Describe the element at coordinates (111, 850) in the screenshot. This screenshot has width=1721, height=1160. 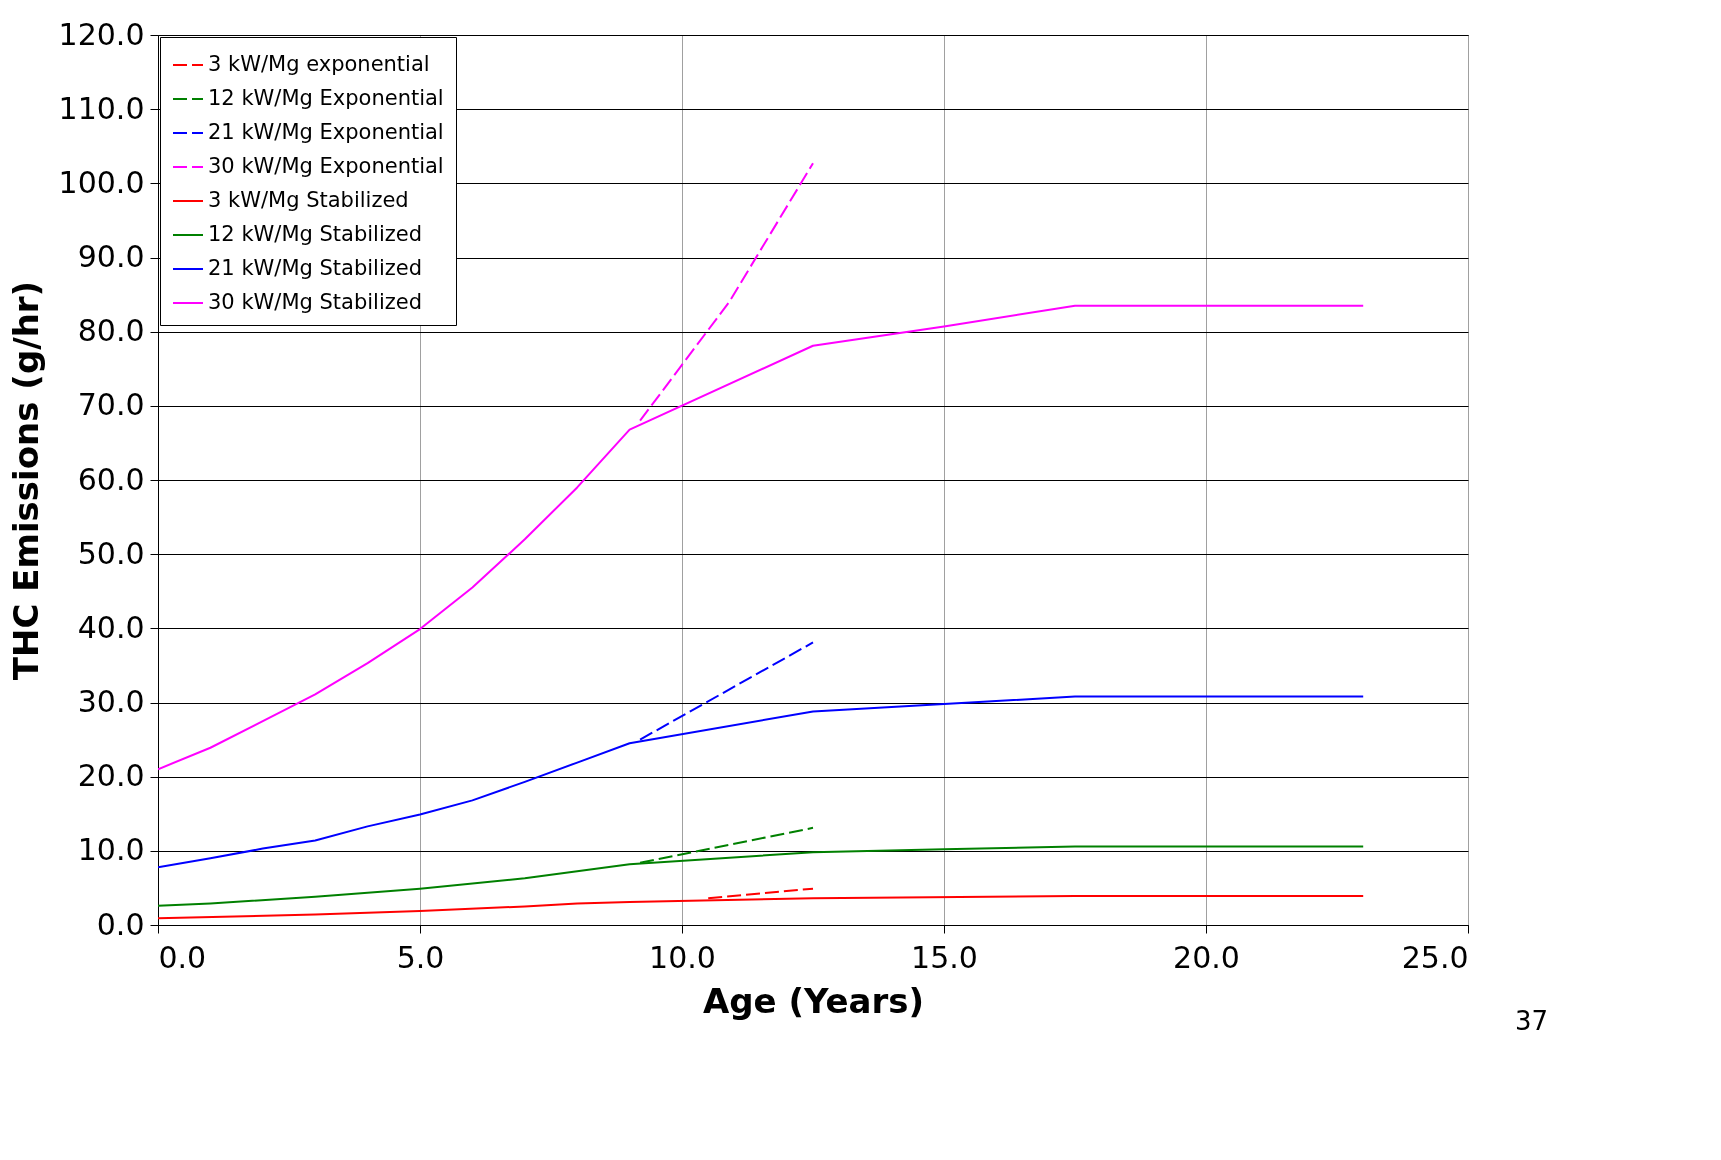
I see `y-tick-label: 10.0` at that location.